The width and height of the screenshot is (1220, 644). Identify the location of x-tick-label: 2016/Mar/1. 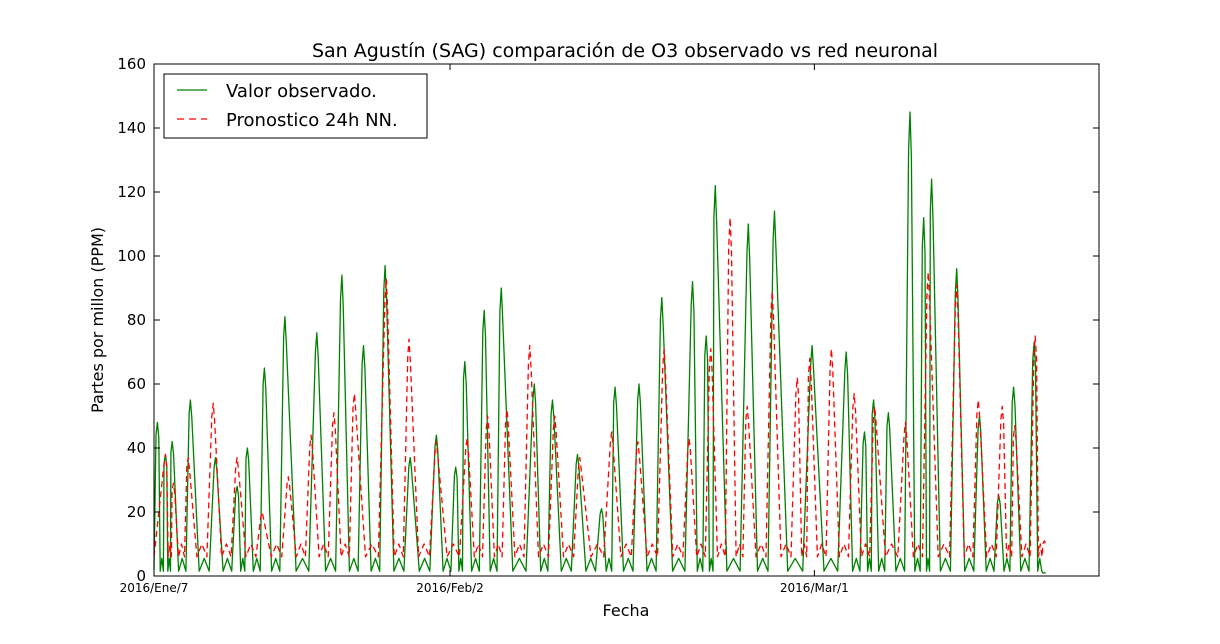
(814, 588).